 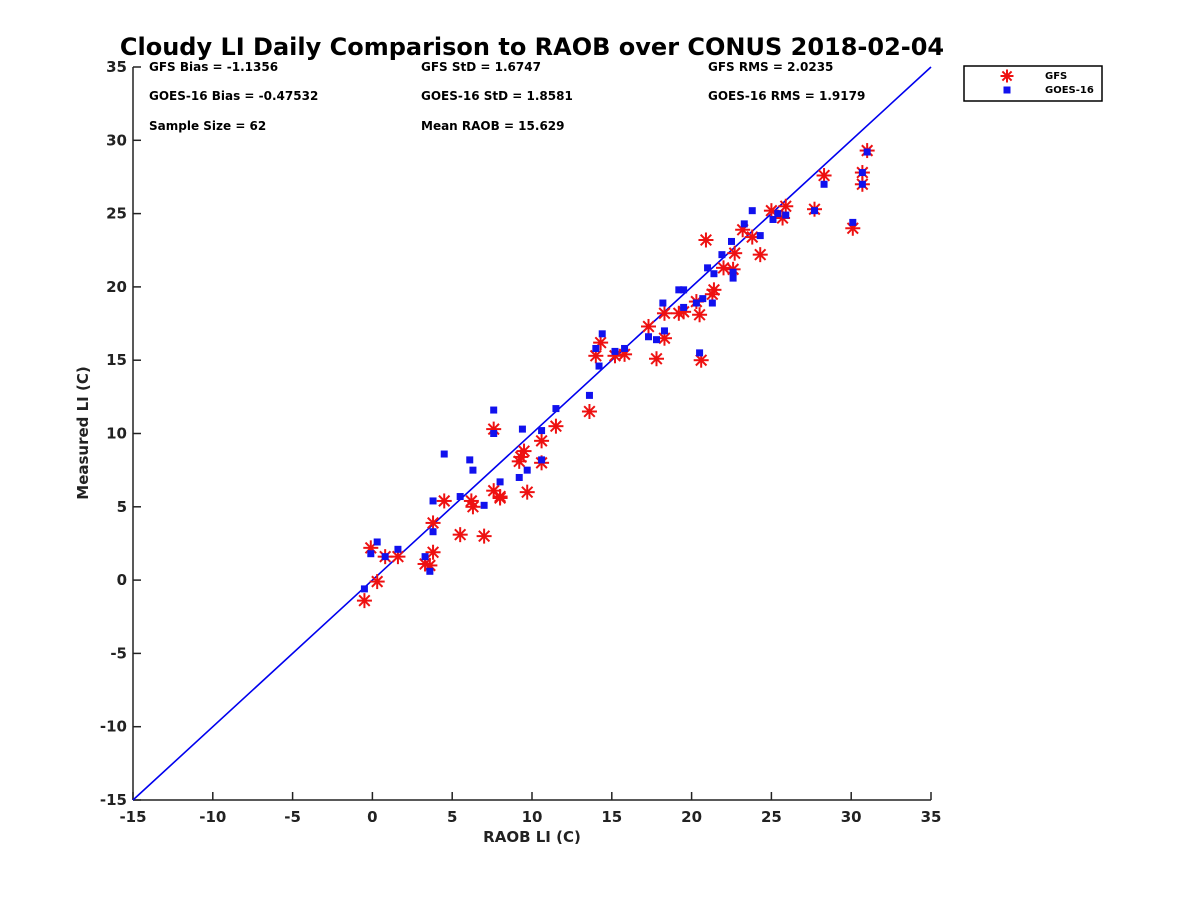 What do you see at coordinates (1069, 90) in the screenshot?
I see `legend-goes-label: GOES-16` at bounding box center [1069, 90].